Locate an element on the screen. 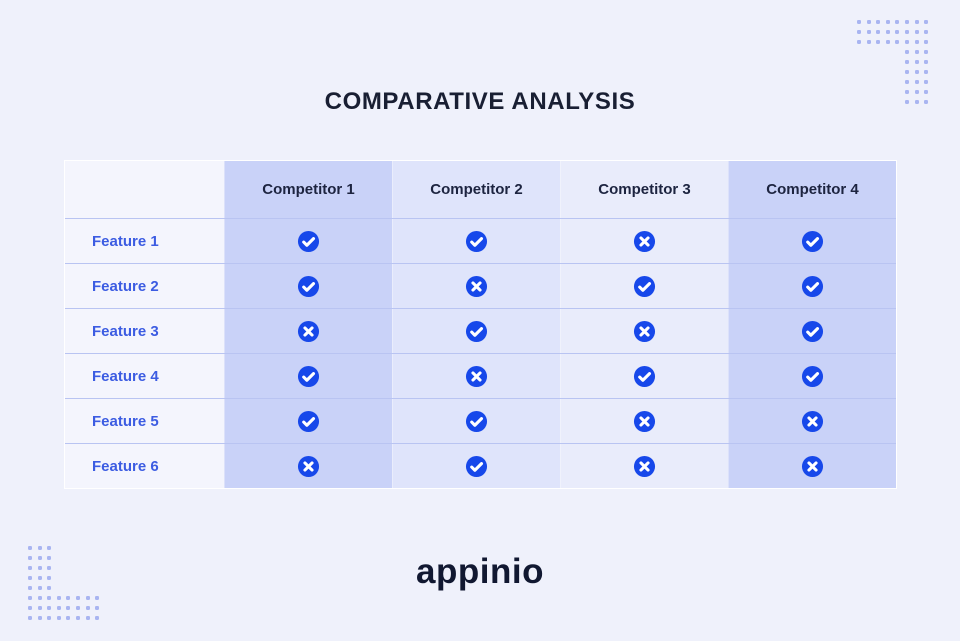 Image resolution: width=960 pixels, height=641 pixels. table-row: Feature 3 is located at coordinates (480, 330).